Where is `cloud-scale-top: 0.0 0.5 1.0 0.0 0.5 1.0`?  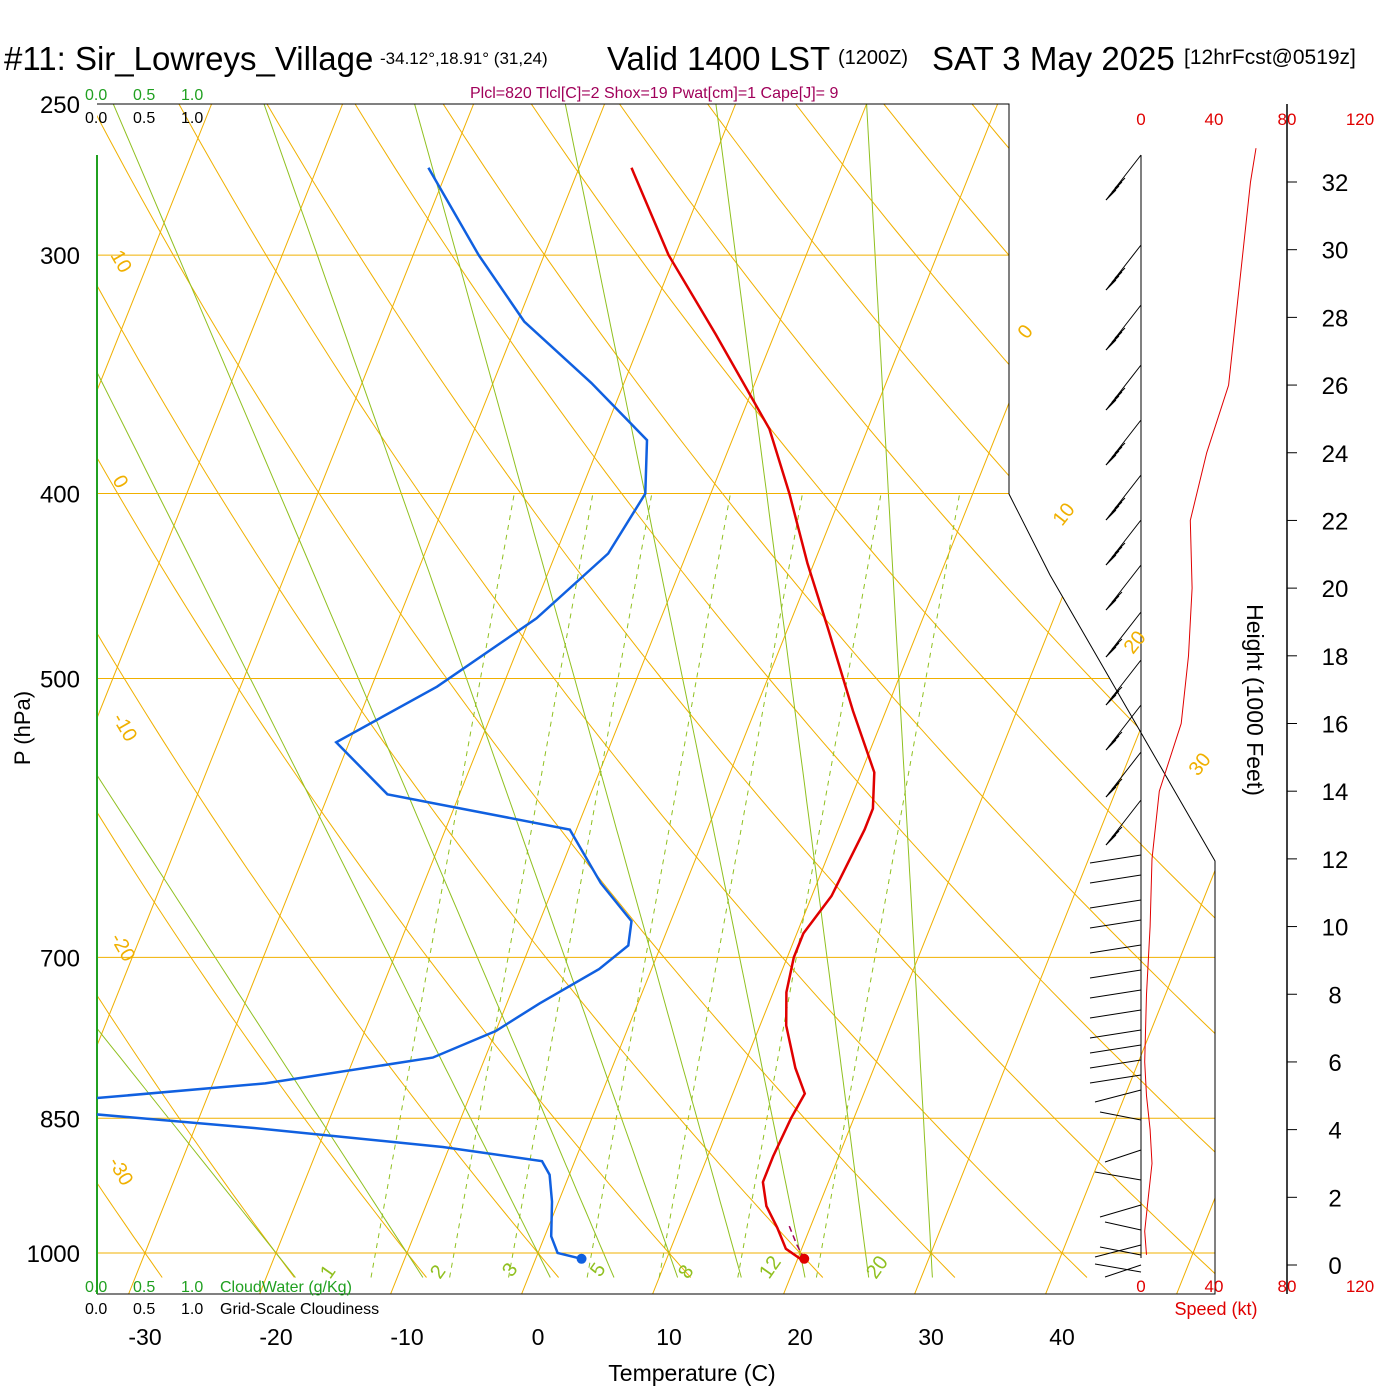
cloud-scale-top: 0.0 0.5 1.0 0.0 0.5 1.0 is located at coordinates (144, 107).